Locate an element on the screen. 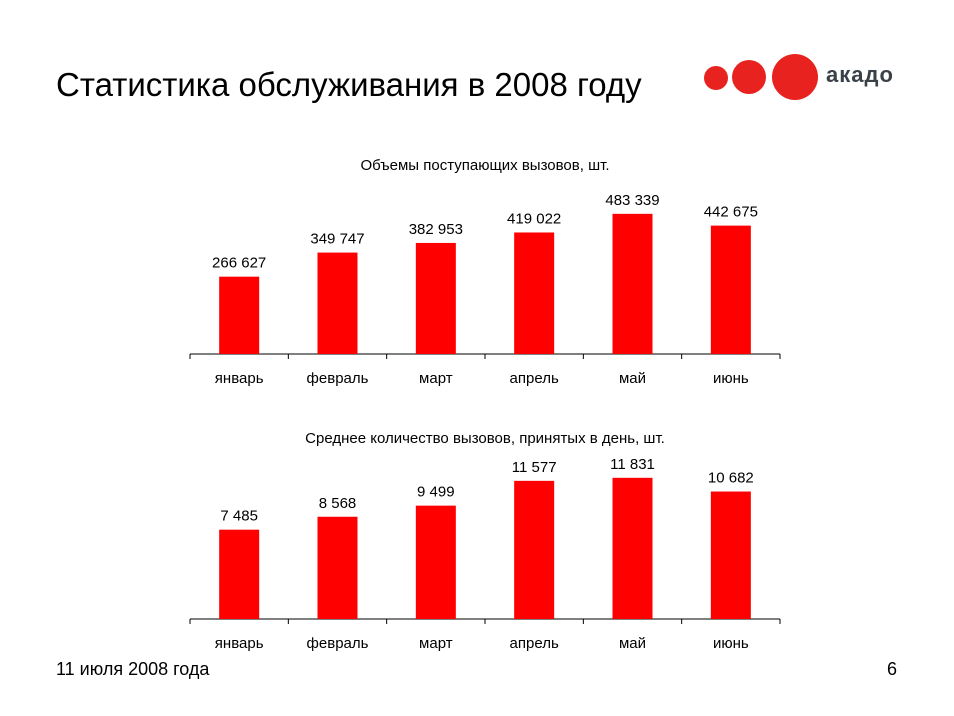  logo-text: акадо is located at coordinates (860, 74).